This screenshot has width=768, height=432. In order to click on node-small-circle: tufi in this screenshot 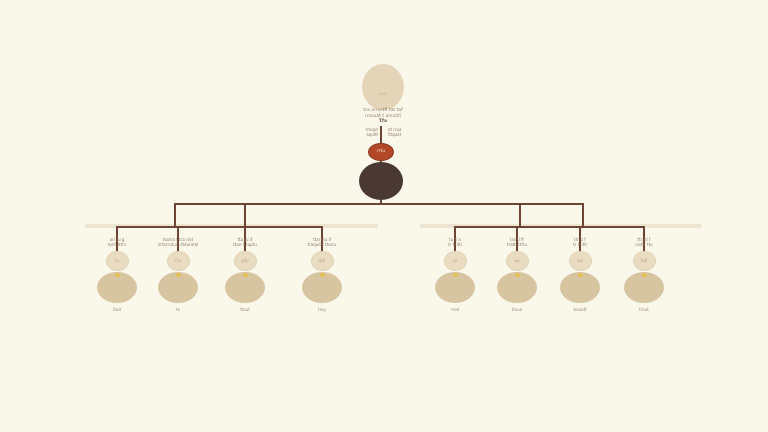, I will do `click(644, 261)`.